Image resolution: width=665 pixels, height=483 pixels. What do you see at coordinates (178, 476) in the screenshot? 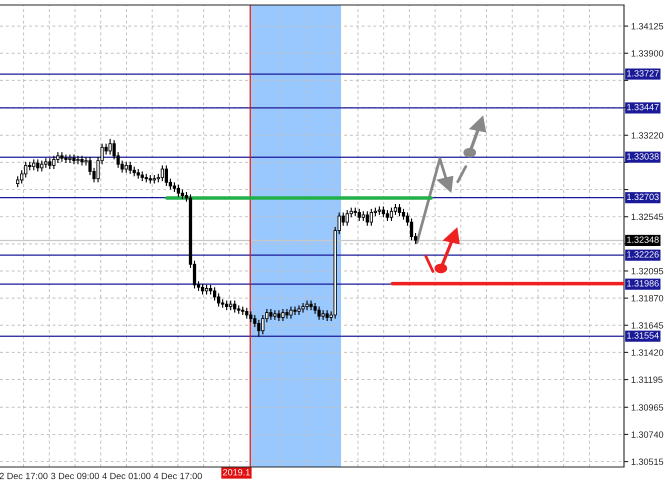
I see `x-tick-label: 4 Dec 17:00` at bounding box center [178, 476].